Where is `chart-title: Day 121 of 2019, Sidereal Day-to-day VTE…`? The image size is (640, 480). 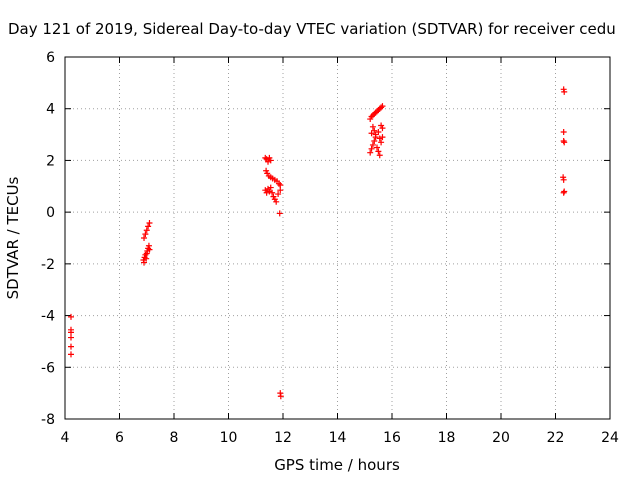 chart-title: Day 121 of 2019, Sidereal Day-to-day VTE… is located at coordinates (312, 29).